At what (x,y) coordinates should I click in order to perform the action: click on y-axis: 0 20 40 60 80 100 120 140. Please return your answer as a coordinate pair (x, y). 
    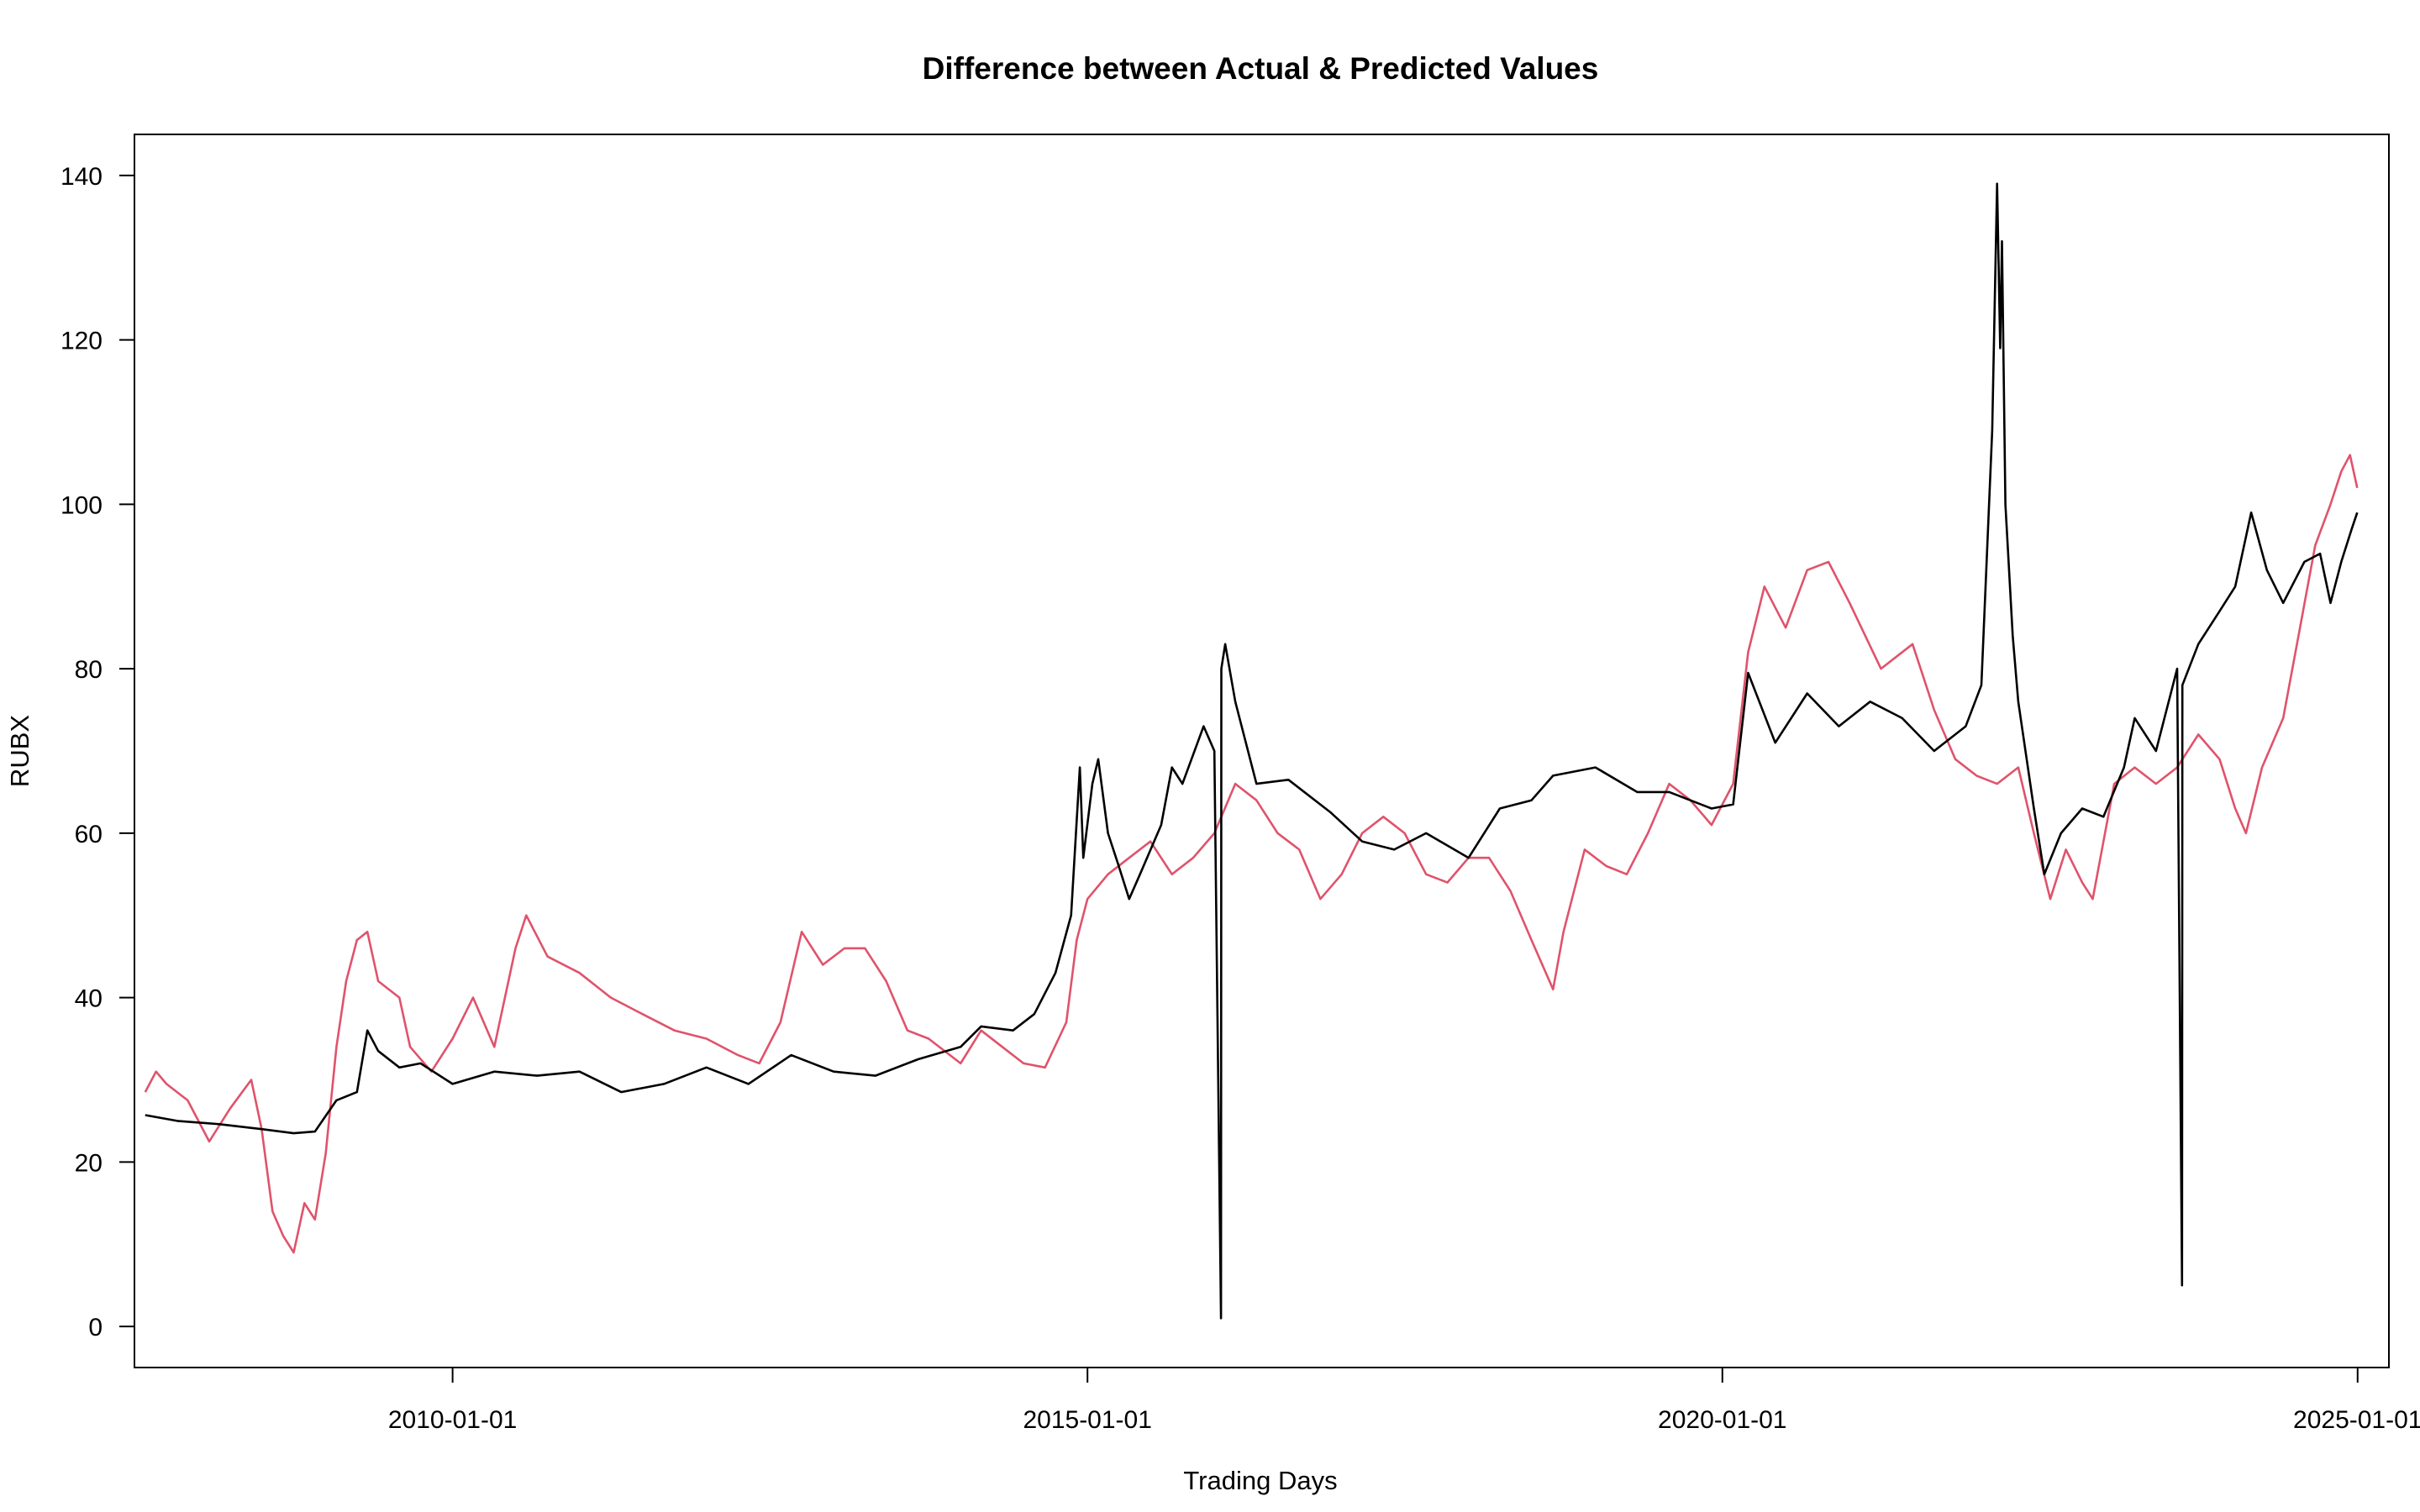
    Looking at the image, I should click on (97, 752).